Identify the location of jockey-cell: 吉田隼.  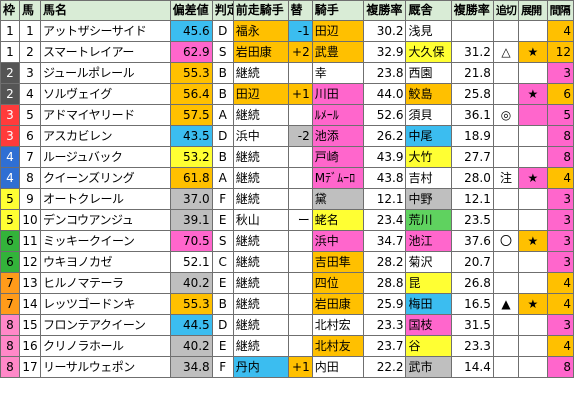
(338, 262).